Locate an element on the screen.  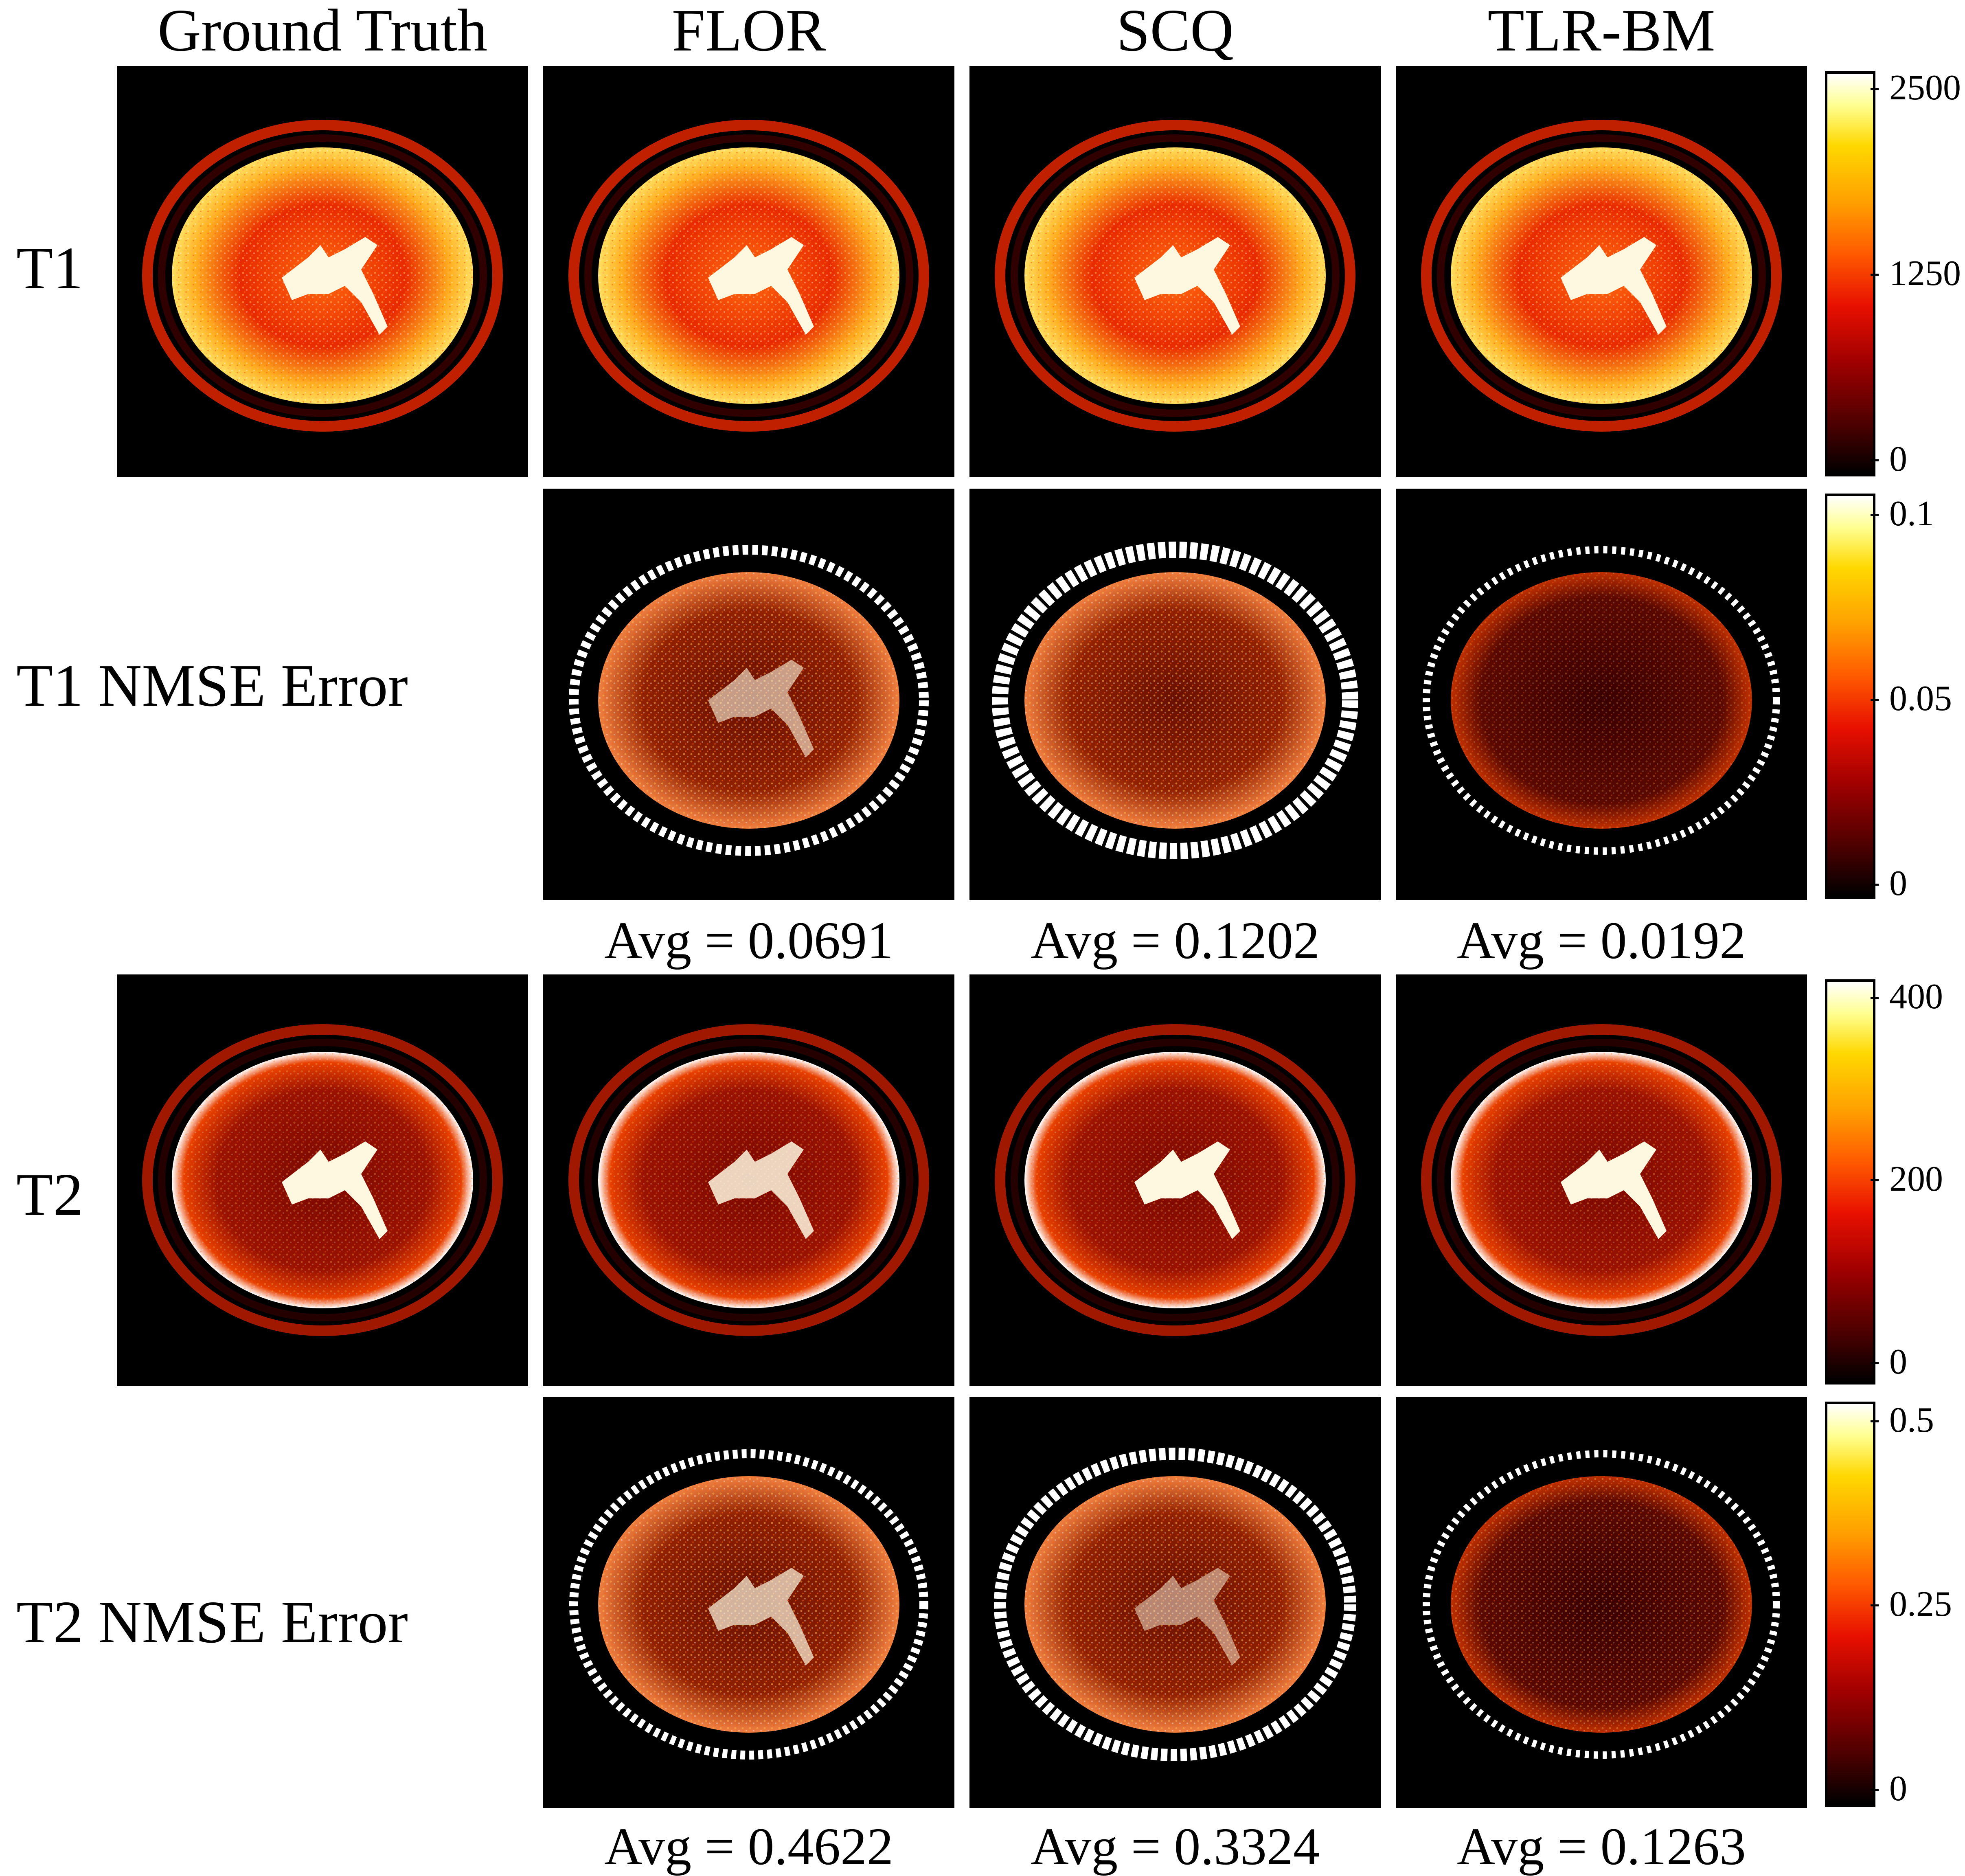
colorbar-t1-tick-mid: 1250 is located at coordinates (1925, 273).